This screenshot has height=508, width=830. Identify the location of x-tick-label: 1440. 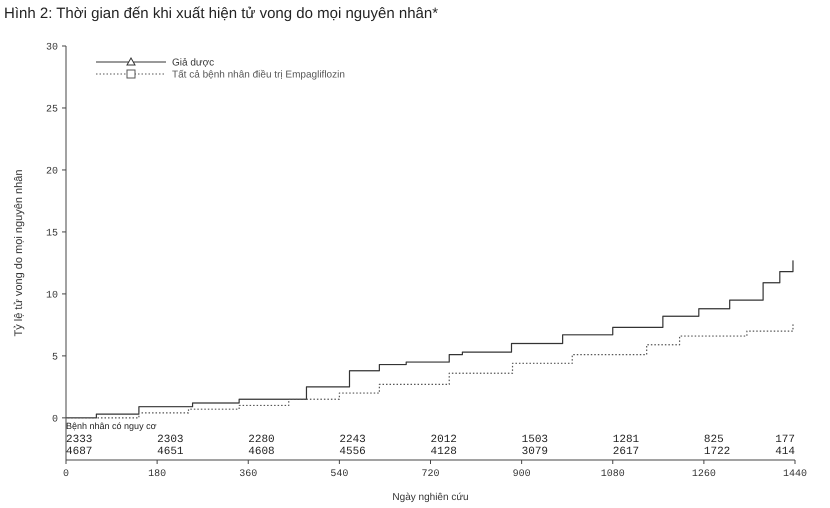
(795, 474).